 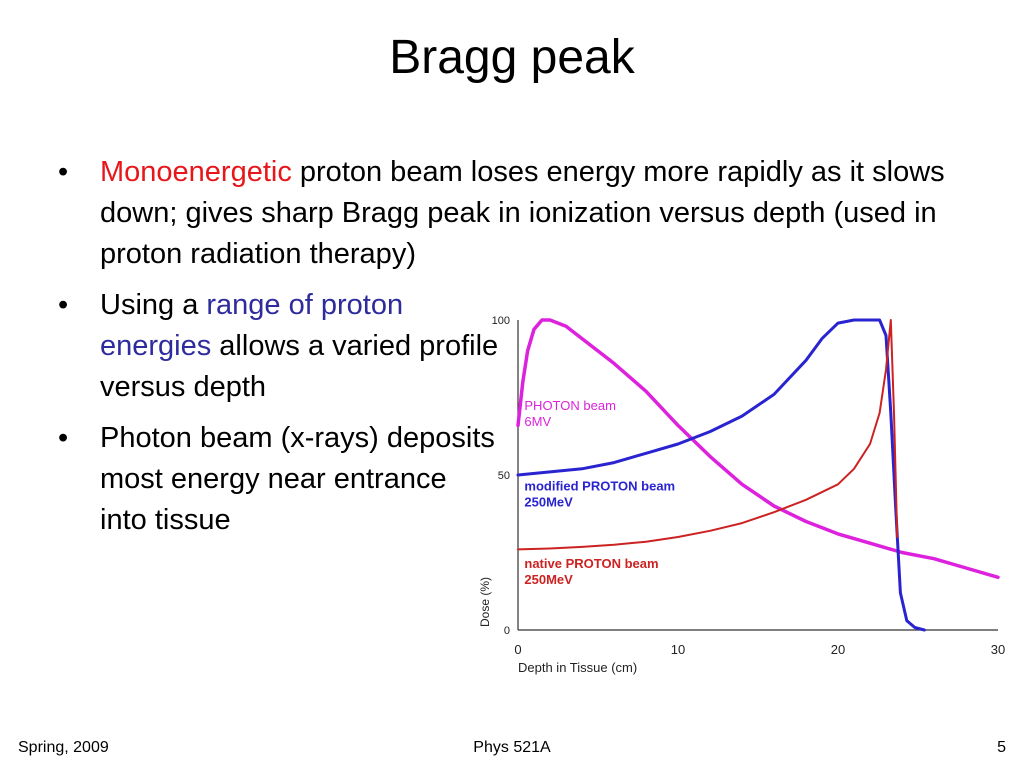 I want to click on highlight-range-of-energies: range of proton energies, so click(x=252, y=325).